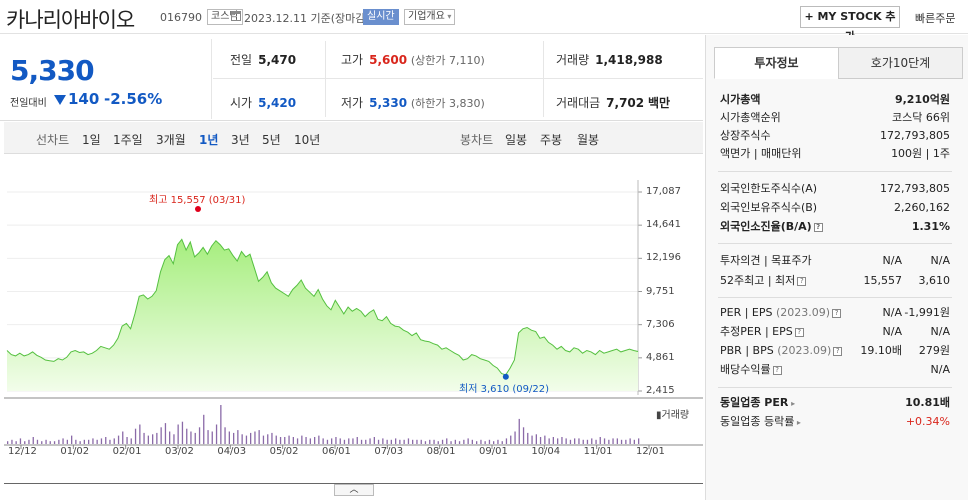 This screenshot has width=968, height=500. Describe the element at coordinates (835, 188) in the screenshot. I see `foreign-limit-row: 외국인한도주식수(A) 172,793,805` at that location.